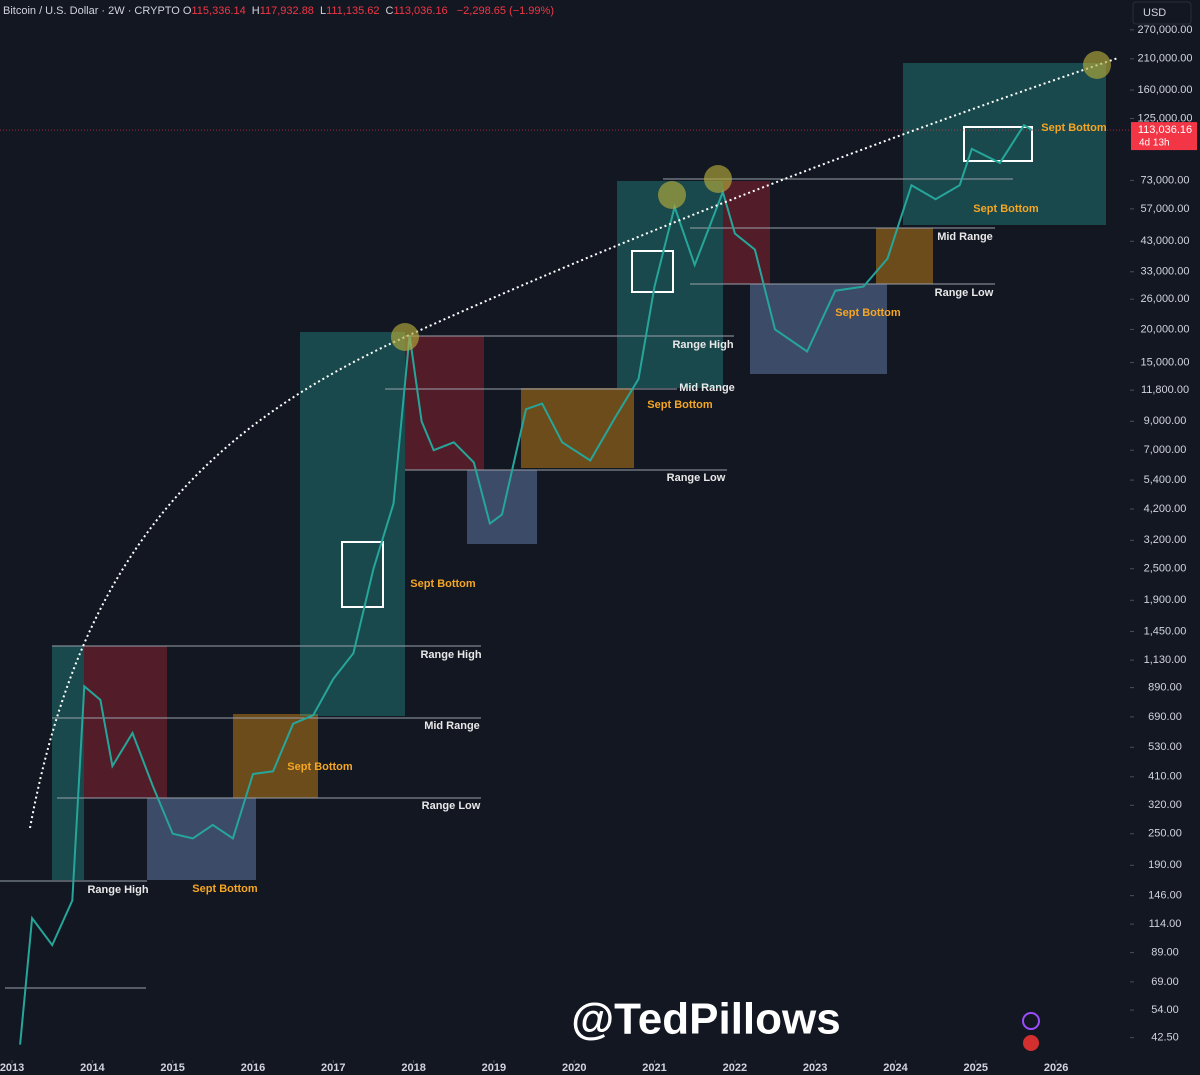  What do you see at coordinates (218, 11) in the screenshot?
I see `ohlc-value: 115,336.14` at bounding box center [218, 11].